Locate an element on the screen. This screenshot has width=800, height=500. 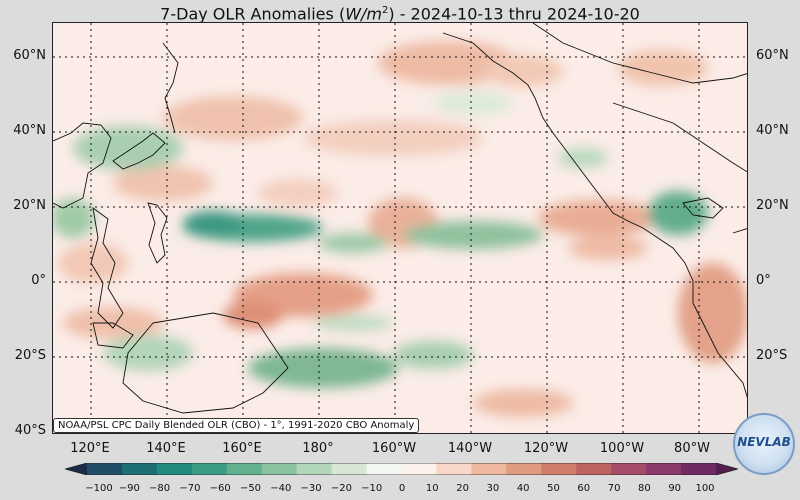
colorbar-tick-label: 90 is located at coordinates (675, 488).